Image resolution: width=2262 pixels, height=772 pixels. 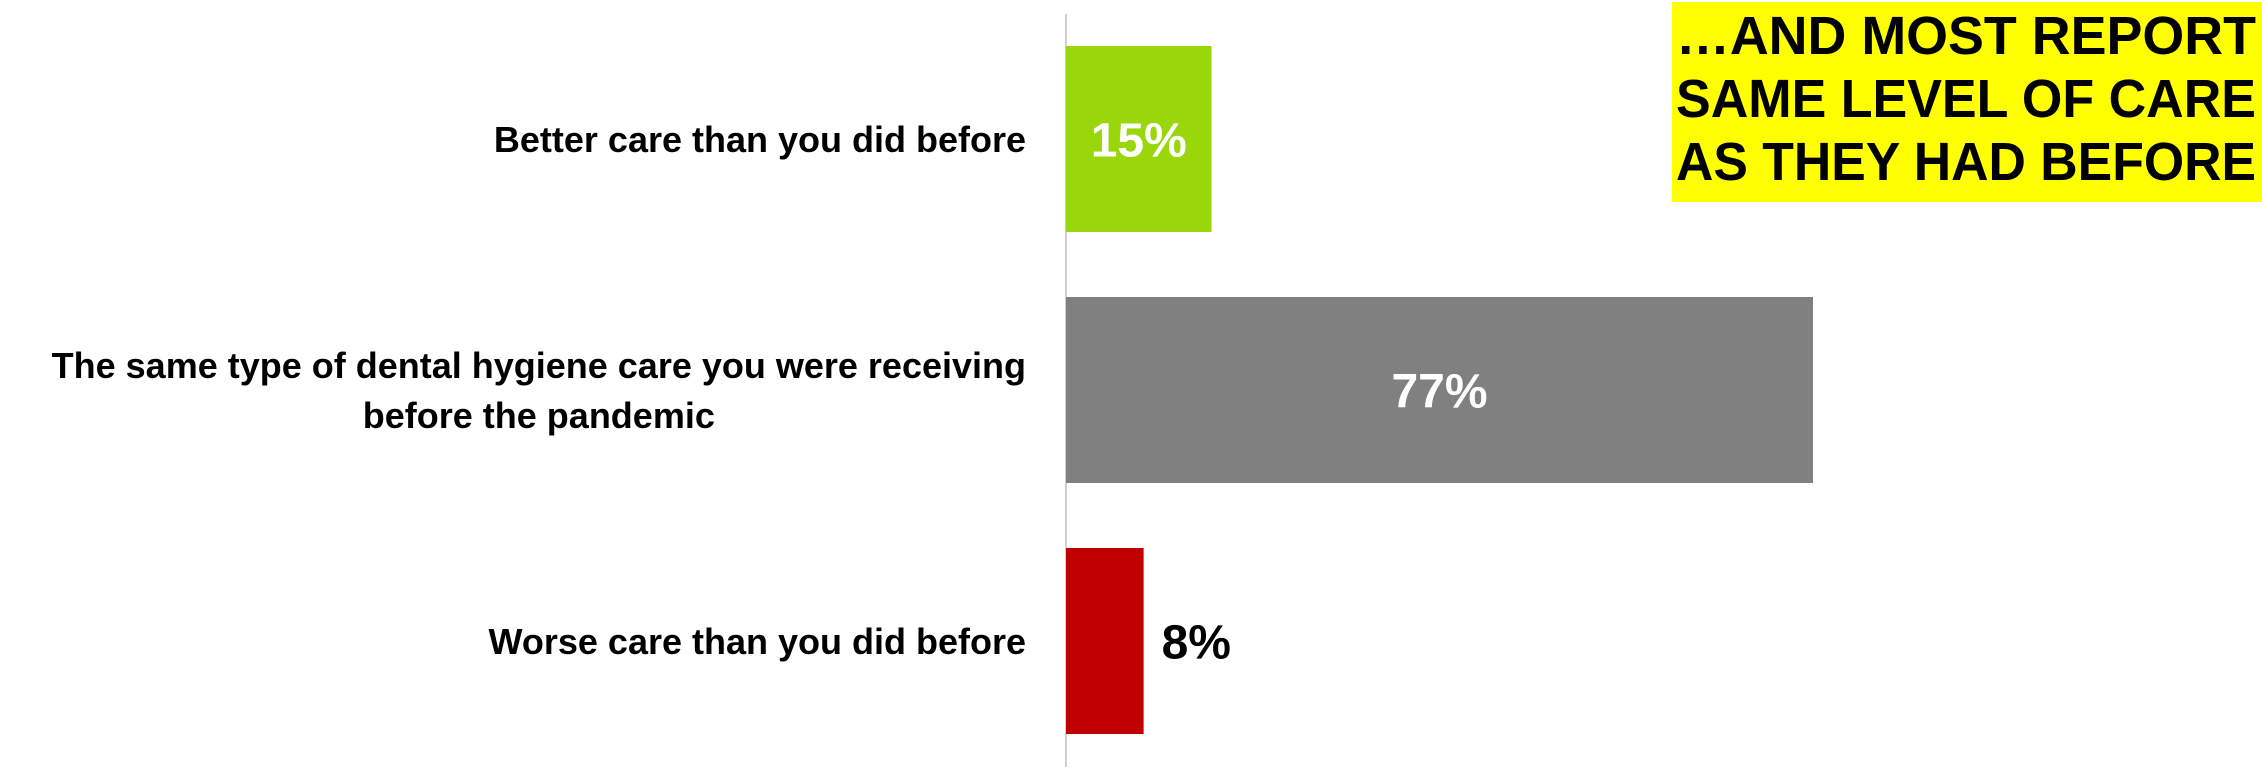 I want to click on data-label-3: 8%, so click(x=1196, y=642).